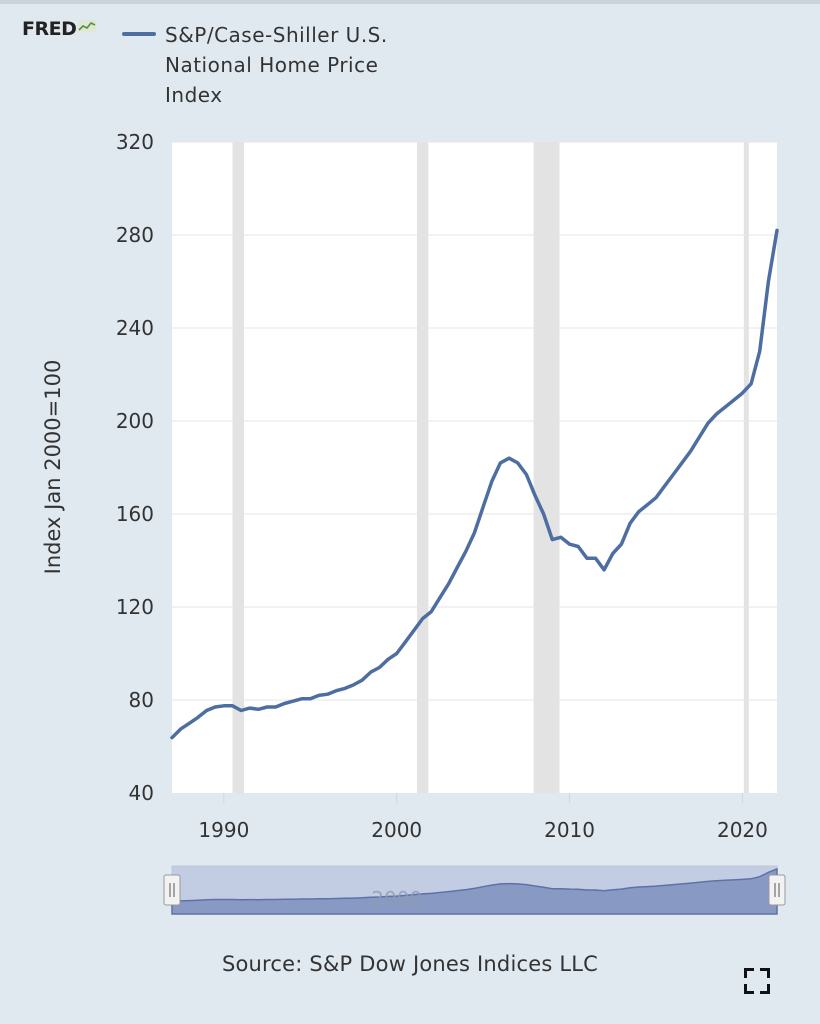  What do you see at coordinates (141, 700) in the screenshot?
I see `y-tick-label: 80` at bounding box center [141, 700].